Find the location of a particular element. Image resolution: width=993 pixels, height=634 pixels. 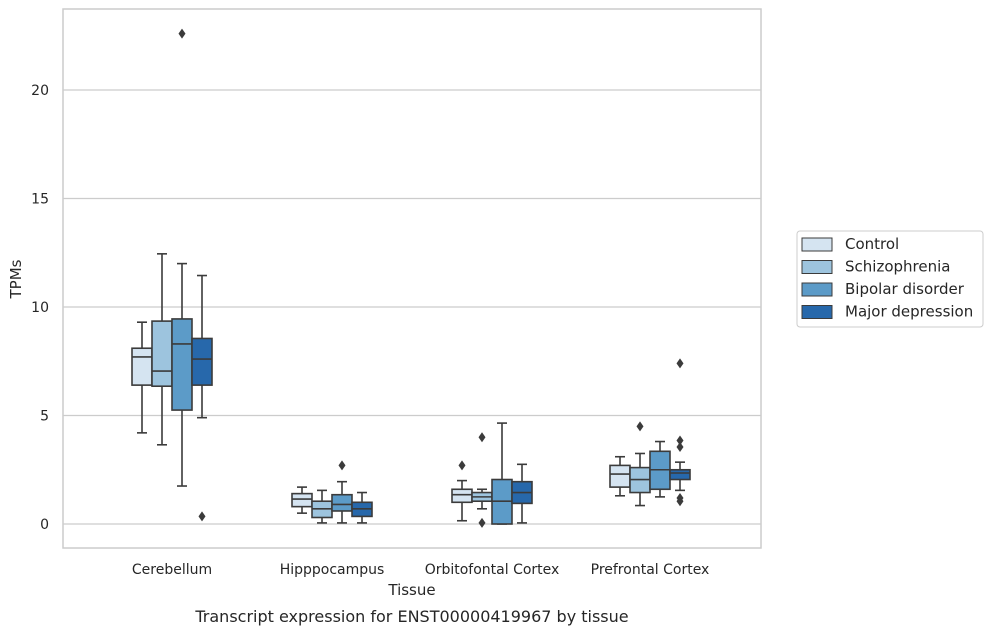

y-axis-title: TPMs is located at coordinates (16, 279).